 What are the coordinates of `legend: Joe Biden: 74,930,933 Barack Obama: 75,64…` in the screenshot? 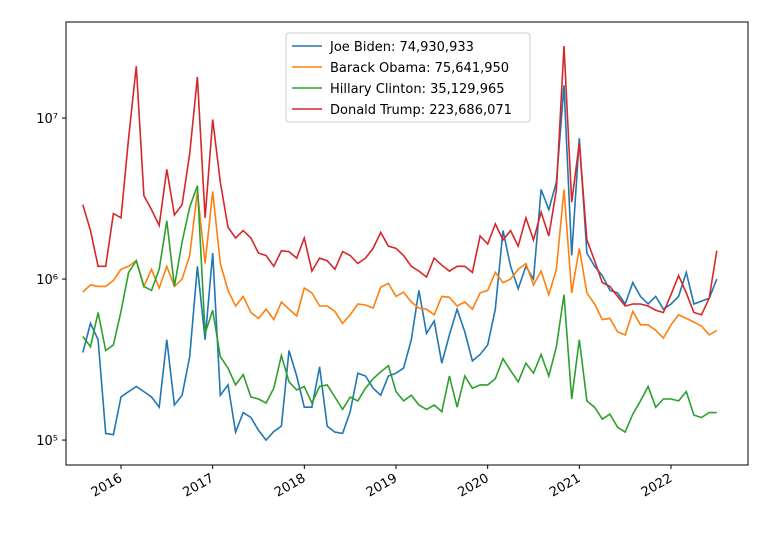 It's located at (408, 77).